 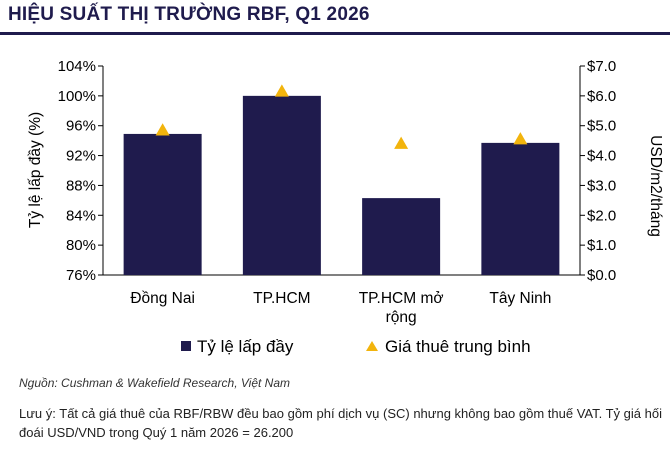 What do you see at coordinates (81, 245) in the screenshot?
I see `y-tick-label: 80%` at bounding box center [81, 245].